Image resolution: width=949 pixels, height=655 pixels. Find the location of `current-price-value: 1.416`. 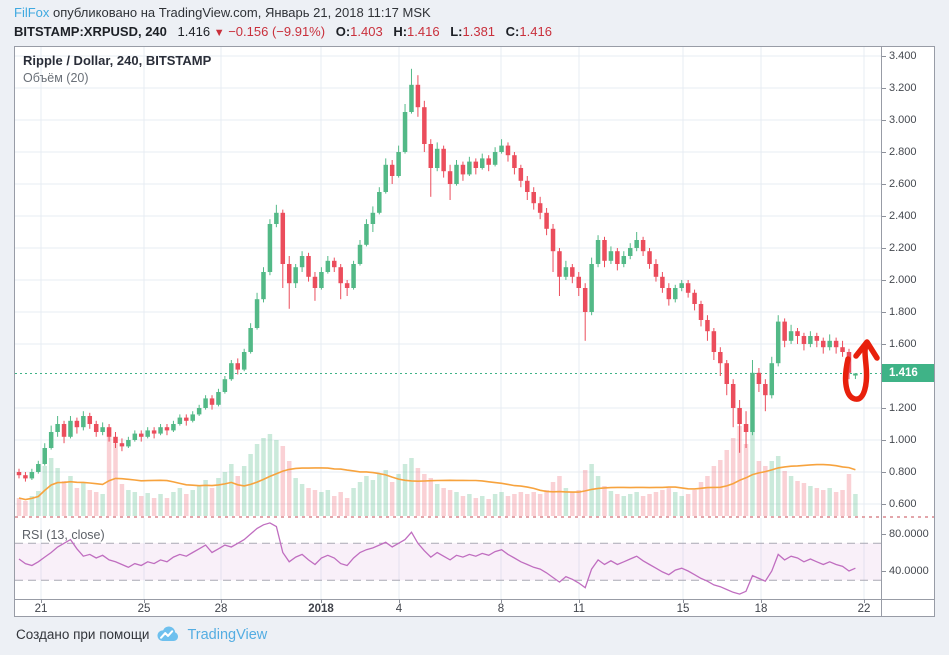

current-price-value: 1.416 is located at coordinates (903, 373).